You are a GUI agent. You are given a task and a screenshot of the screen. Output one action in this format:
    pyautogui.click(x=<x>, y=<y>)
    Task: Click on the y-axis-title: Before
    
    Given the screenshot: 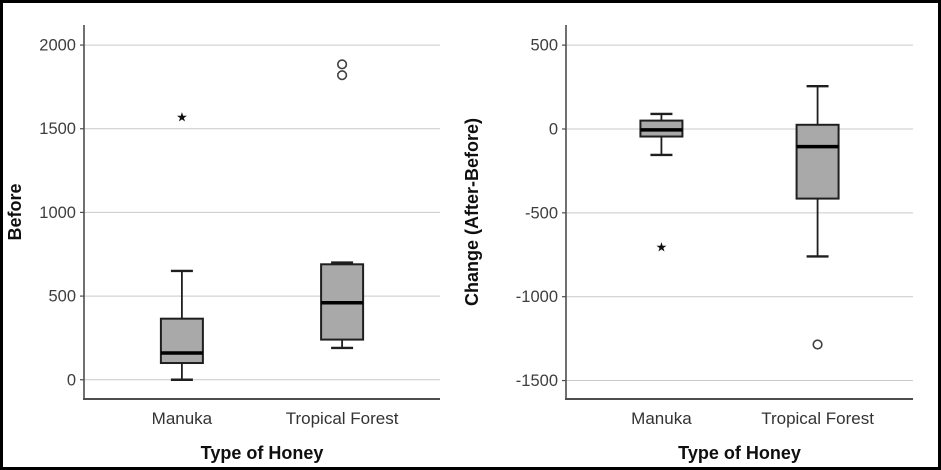 What is the action you would take?
    pyautogui.click(x=15, y=211)
    